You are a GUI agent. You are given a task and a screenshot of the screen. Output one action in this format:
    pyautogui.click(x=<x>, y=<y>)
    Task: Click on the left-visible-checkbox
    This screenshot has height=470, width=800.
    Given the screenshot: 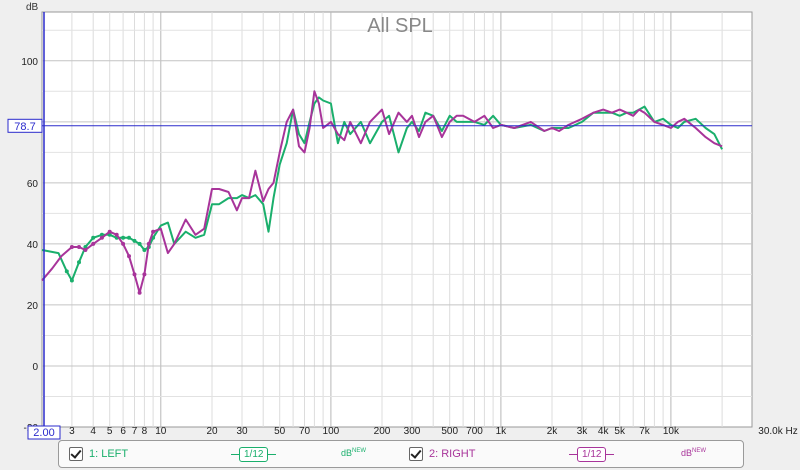 What is the action you would take?
    pyautogui.click(x=76, y=454)
    